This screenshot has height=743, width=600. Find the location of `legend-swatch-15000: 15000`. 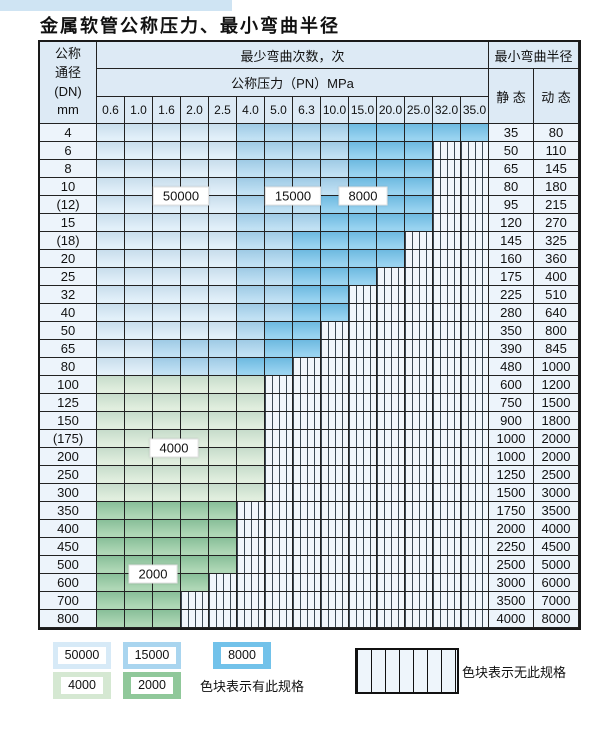

legend-swatch-15000: 15000 is located at coordinates (152, 655).